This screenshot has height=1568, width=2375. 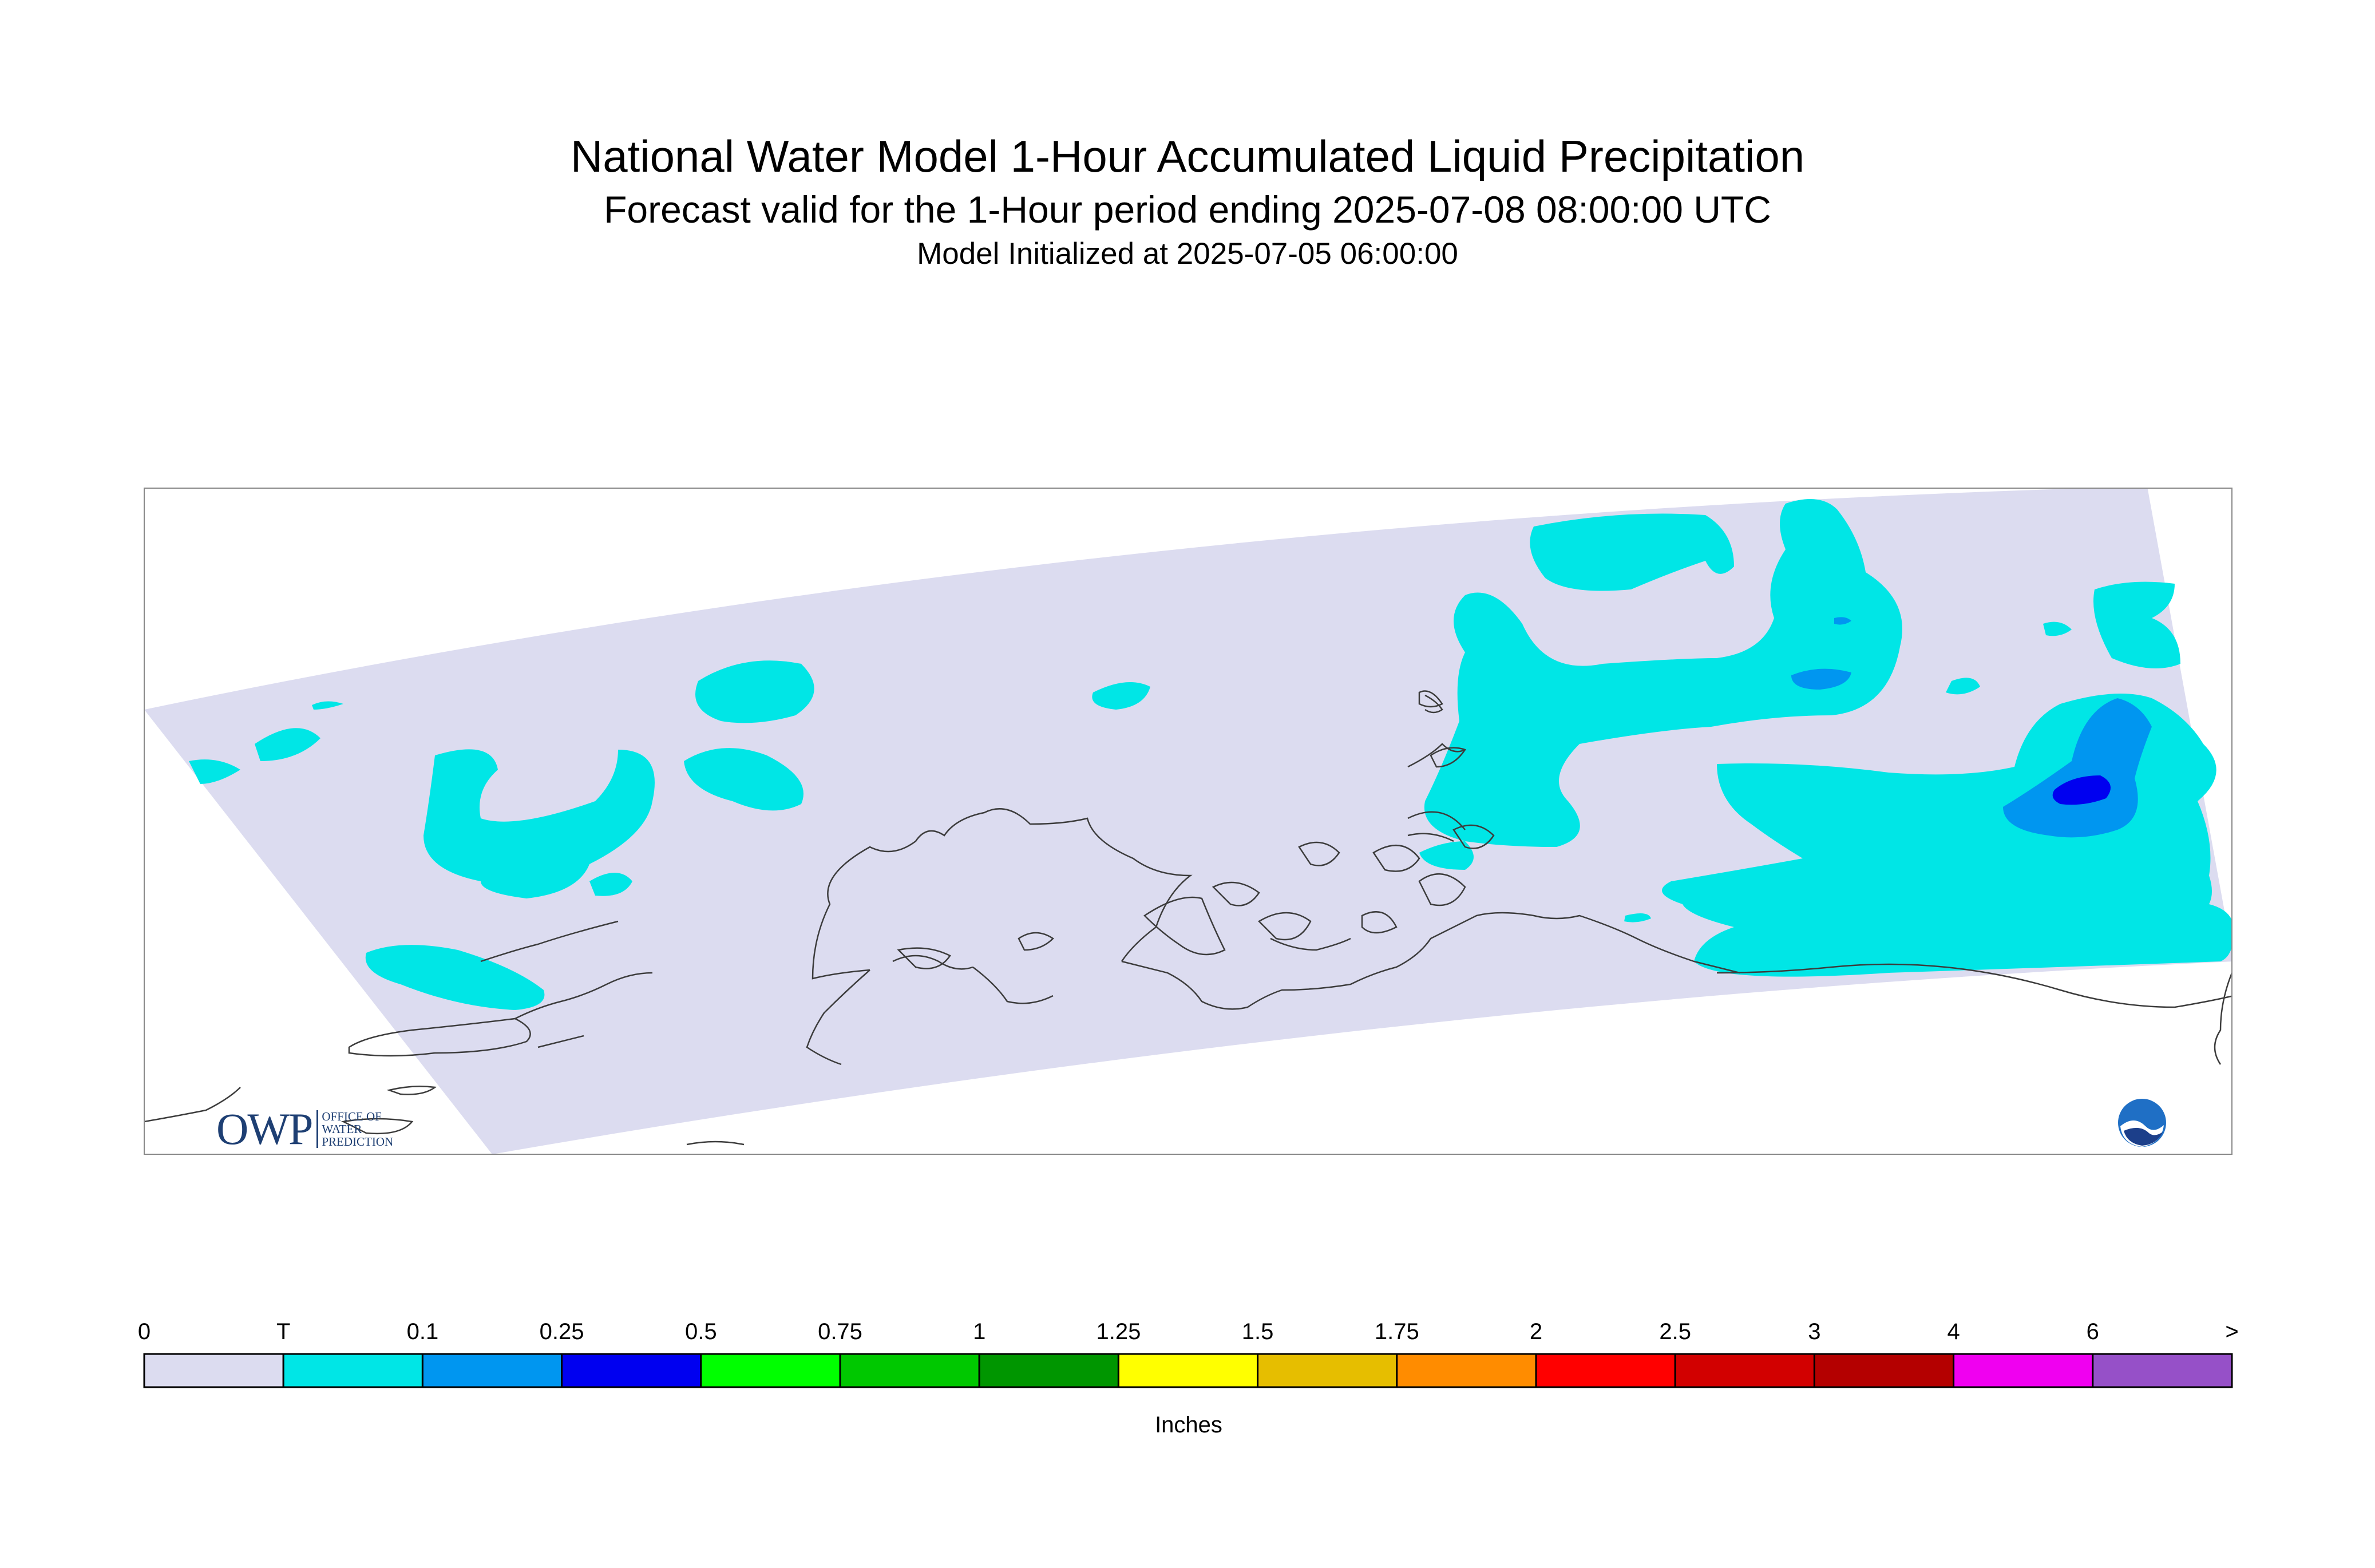 I want to click on legend-tick-label: 3, so click(x=1815, y=1331).